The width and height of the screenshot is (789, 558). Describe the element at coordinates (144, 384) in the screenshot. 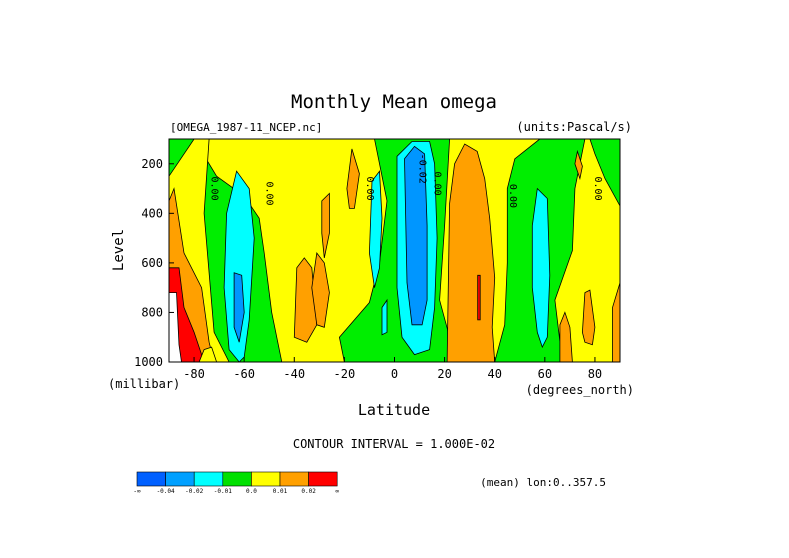

I see `y-unit-label: (millibar)` at that location.